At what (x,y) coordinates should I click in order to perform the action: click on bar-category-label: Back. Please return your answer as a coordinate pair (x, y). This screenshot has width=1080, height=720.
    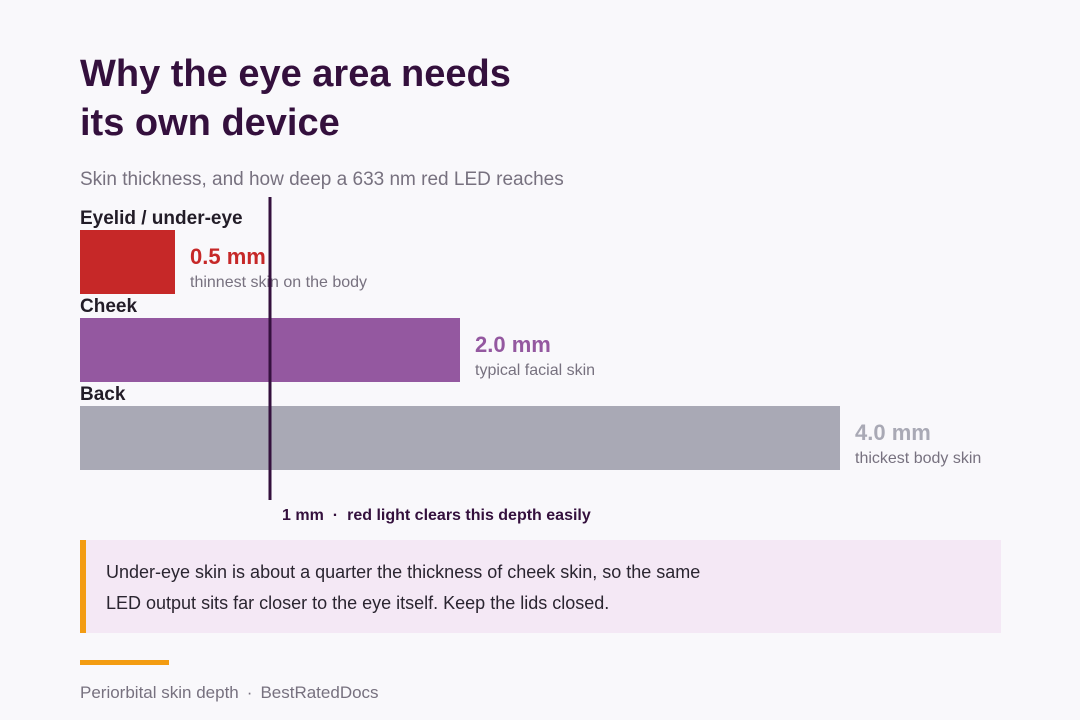
    Looking at the image, I should click on (103, 394).